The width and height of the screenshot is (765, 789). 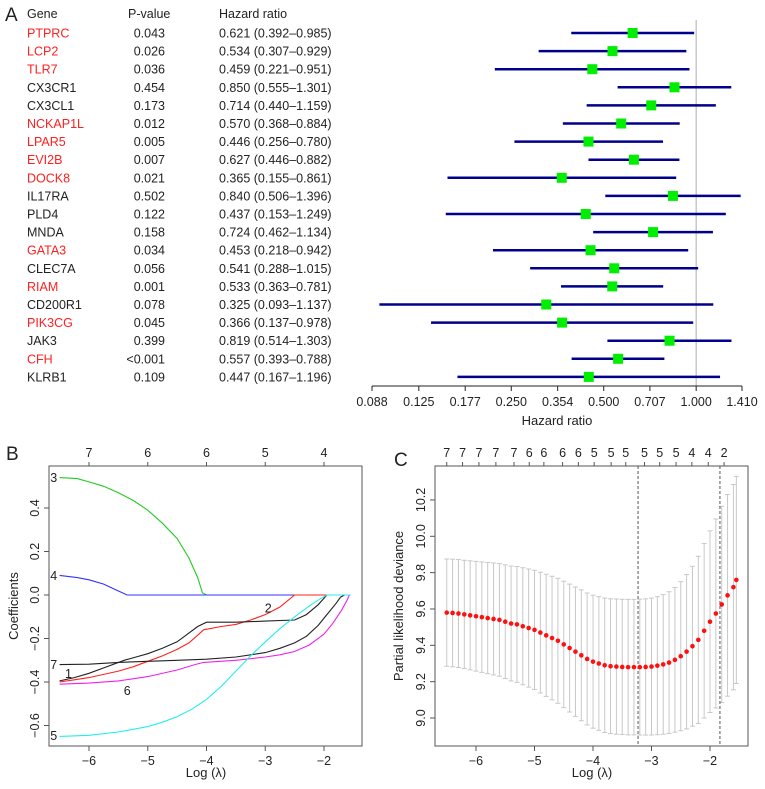 I want to click on gene-name: CFH, so click(x=40, y=359).